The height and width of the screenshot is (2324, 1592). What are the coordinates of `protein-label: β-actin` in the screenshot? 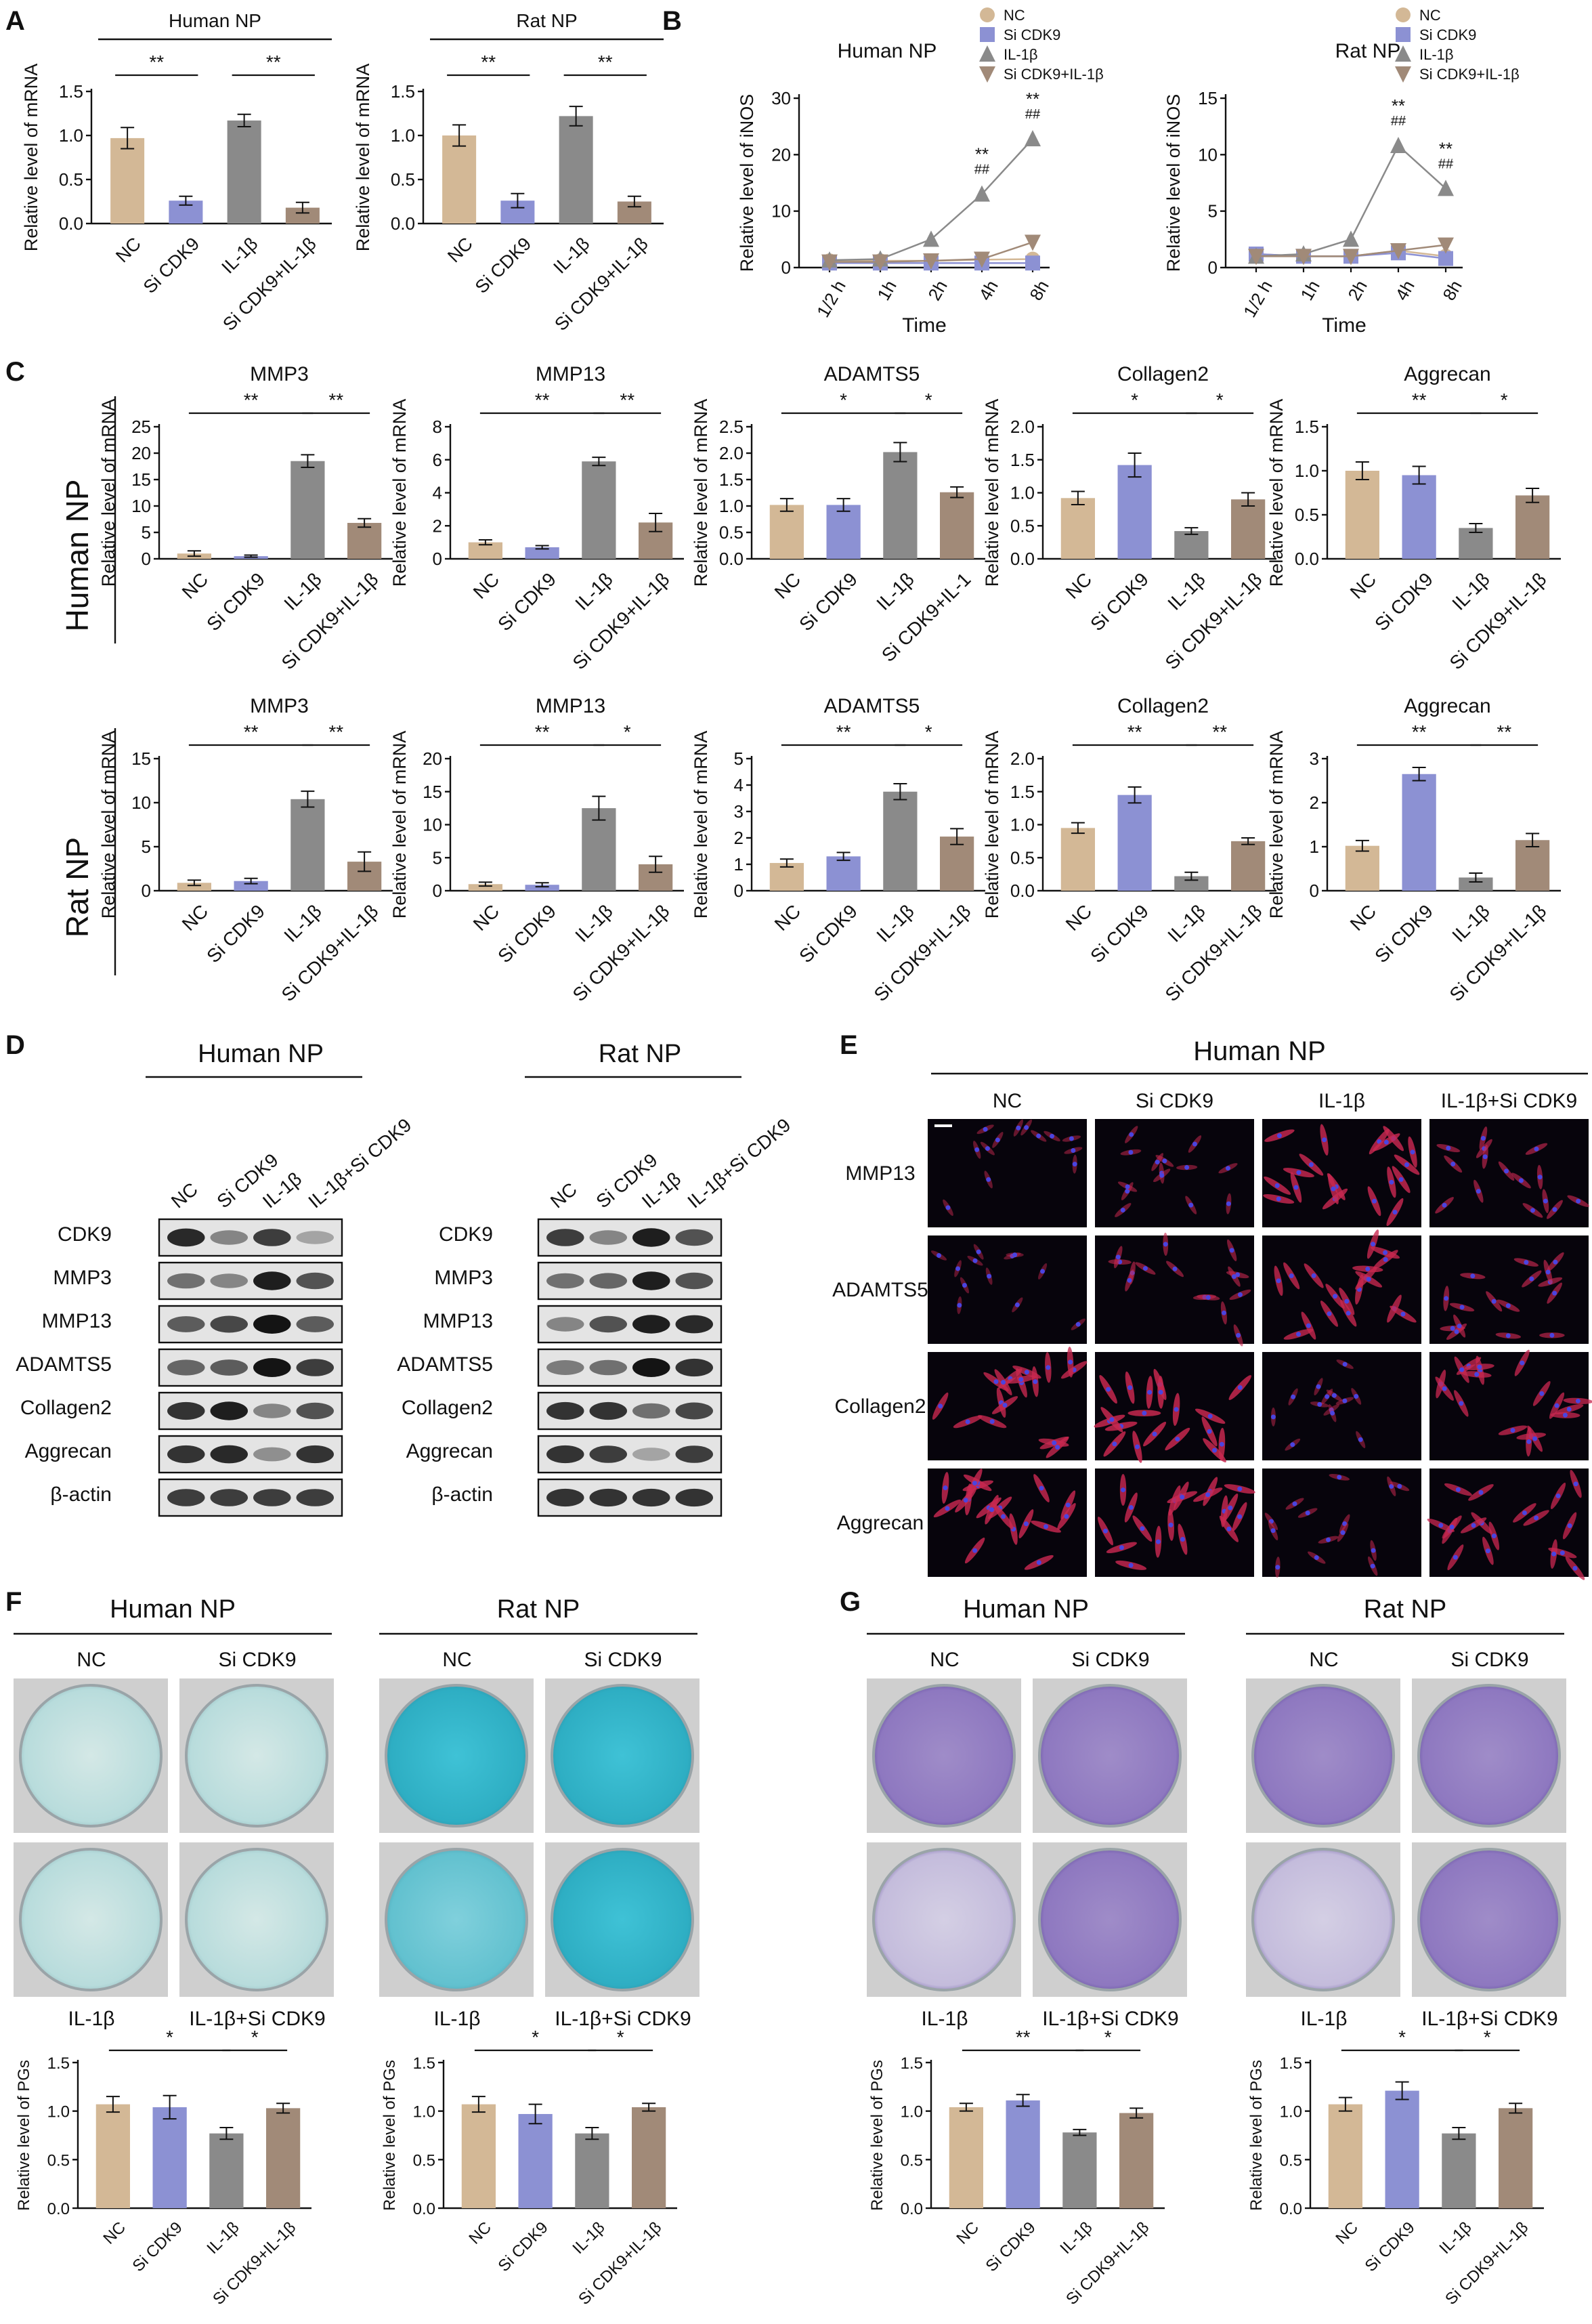 It's located at (462, 1495).